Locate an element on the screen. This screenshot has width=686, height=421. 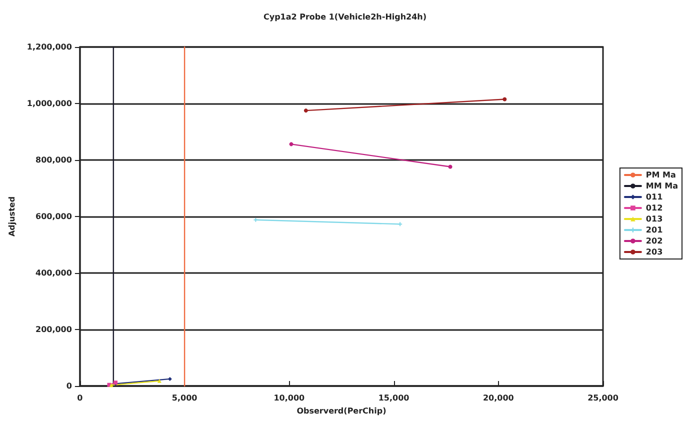
legend-label: 201 is located at coordinates (655, 230).